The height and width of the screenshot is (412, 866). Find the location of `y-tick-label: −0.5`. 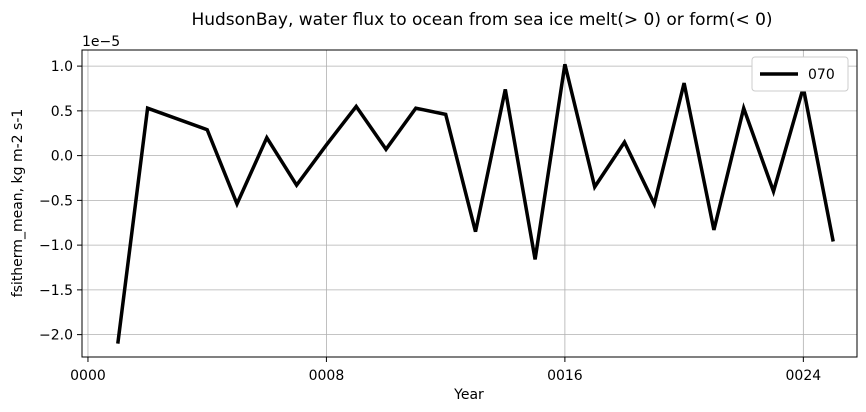

y-tick-label: −0.5 is located at coordinates (56, 201).